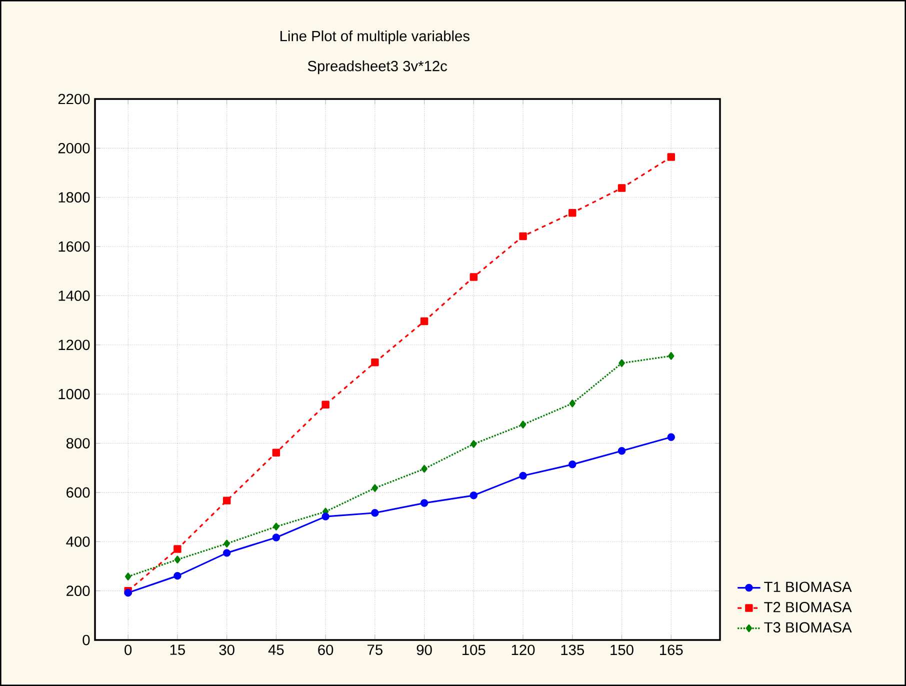 Image resolution: width=906 pixels, height=686 pixels. Describe the element at coordinates (74, 394) in the screenshot. I see `y-tick-label: 1000` at that location.